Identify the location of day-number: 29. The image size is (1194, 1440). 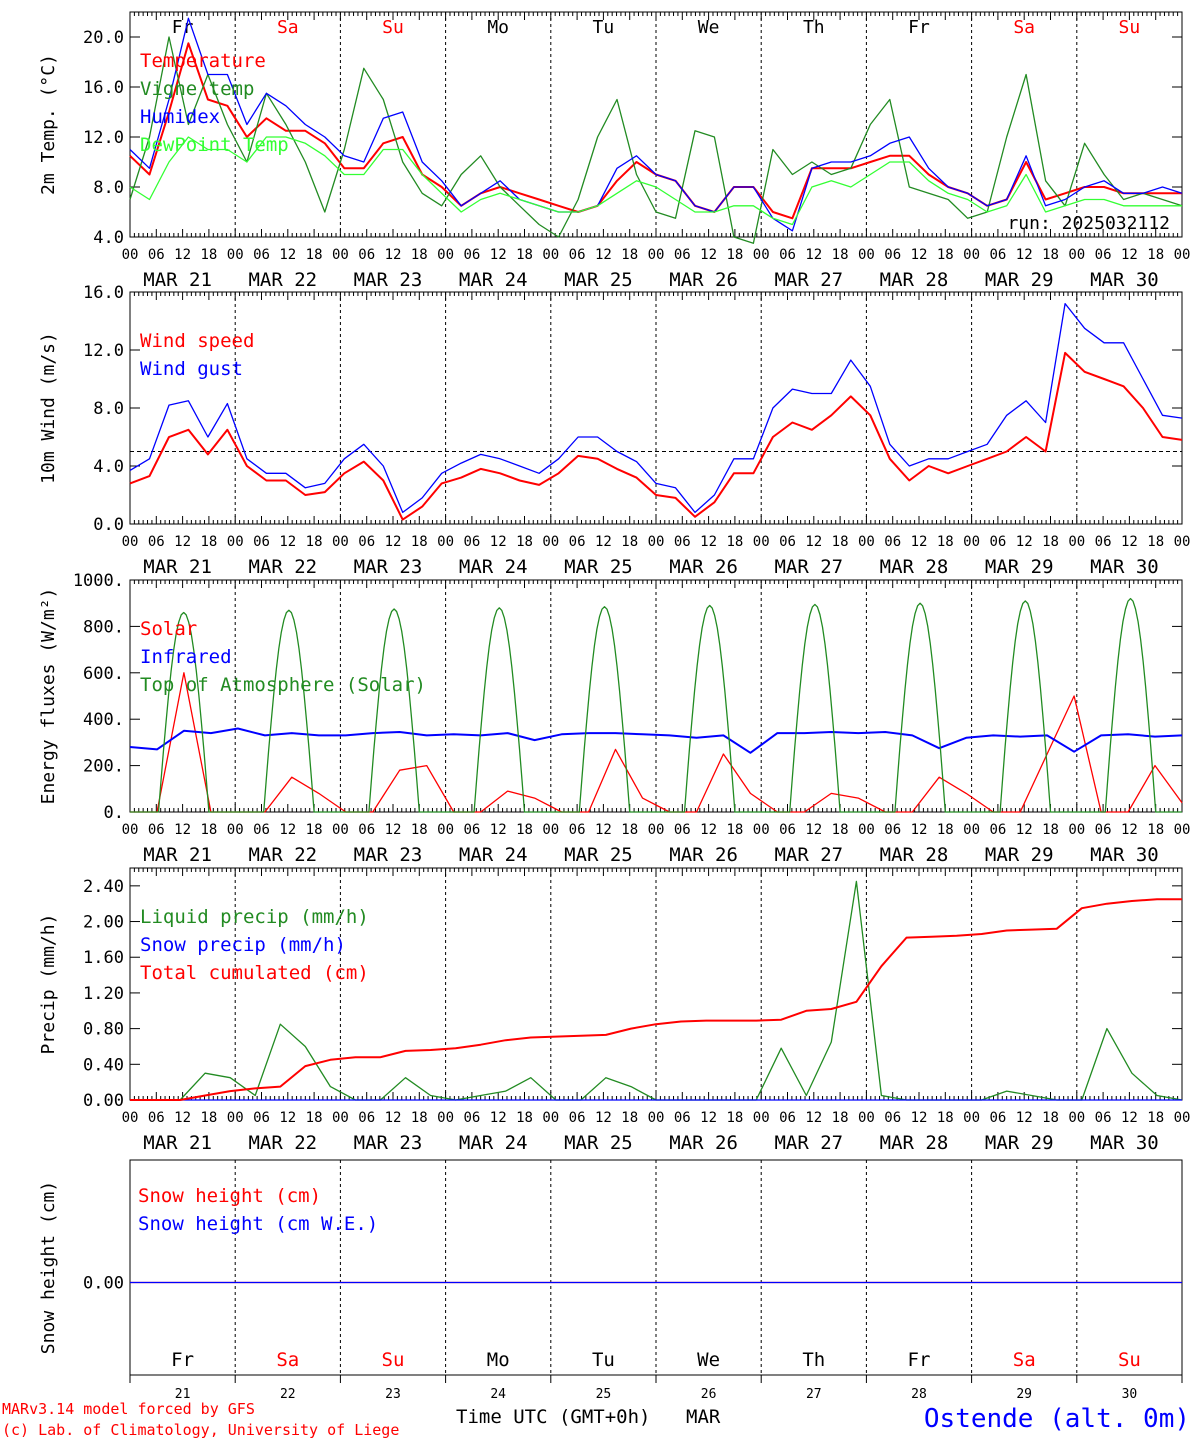
(1024, 1394).